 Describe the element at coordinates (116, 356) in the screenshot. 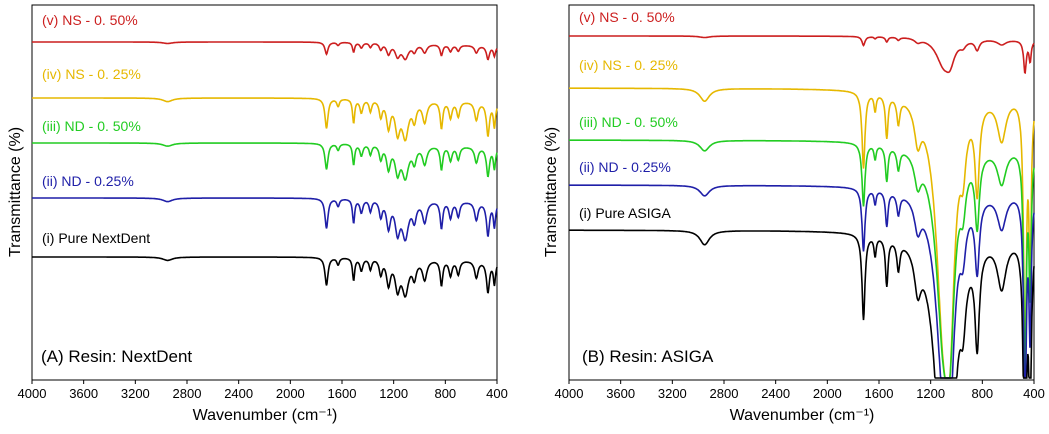

I see `panel-a-title: (A) Resin: NextDent` at that location.